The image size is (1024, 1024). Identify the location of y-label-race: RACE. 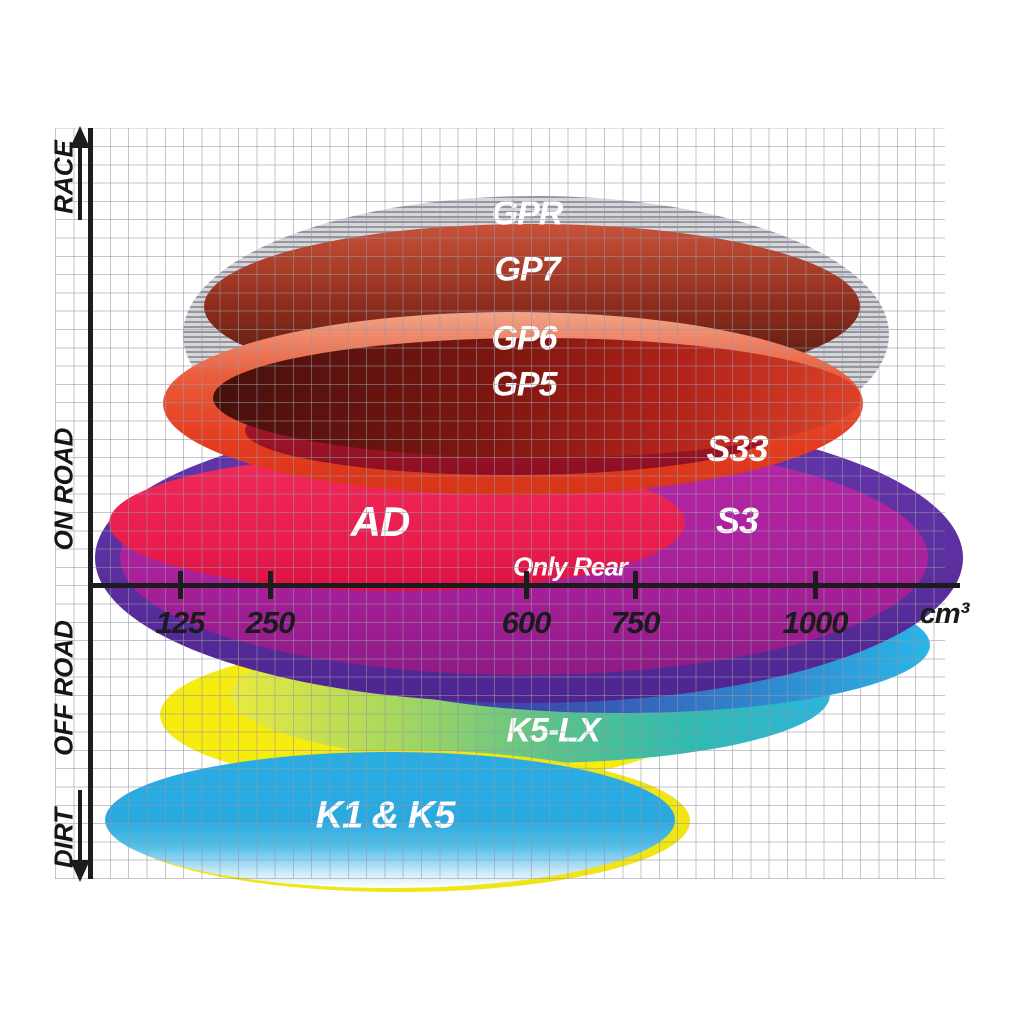
(63, 177).